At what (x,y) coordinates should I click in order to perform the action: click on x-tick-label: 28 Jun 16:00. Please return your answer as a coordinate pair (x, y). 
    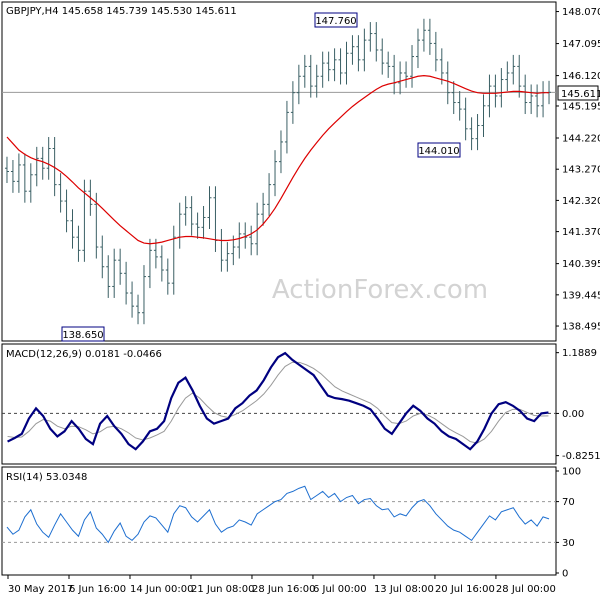
    Looking at the image, I should click on (284, 589).